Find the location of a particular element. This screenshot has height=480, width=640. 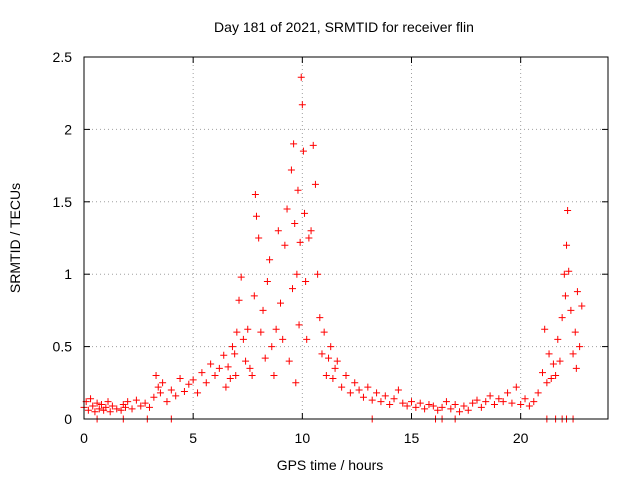

x-tick-label: 15 is located at coordinates (412, 438).